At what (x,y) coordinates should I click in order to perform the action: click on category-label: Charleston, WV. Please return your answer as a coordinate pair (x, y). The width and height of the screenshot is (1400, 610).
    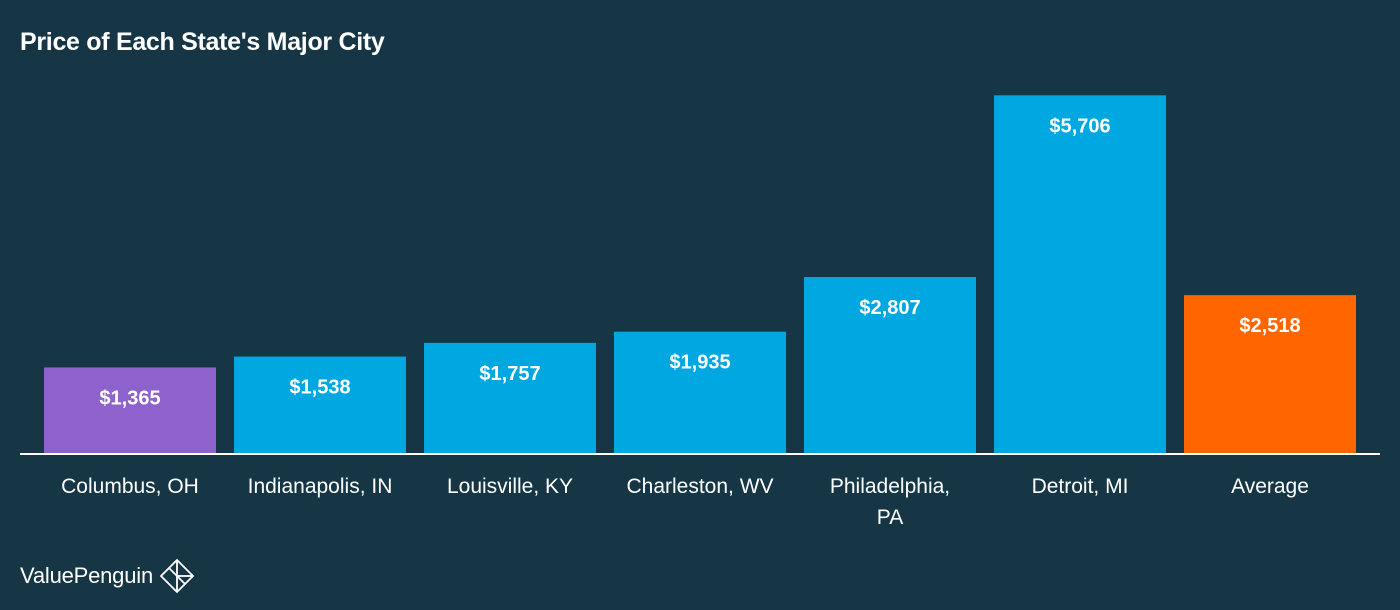
    Looking at the image, I should click on (699, 486).